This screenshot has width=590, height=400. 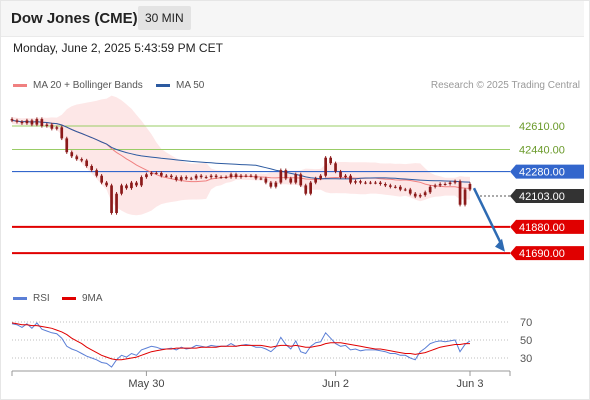 I want to click on rsi-9ma-line, so click(x=240, y=341).